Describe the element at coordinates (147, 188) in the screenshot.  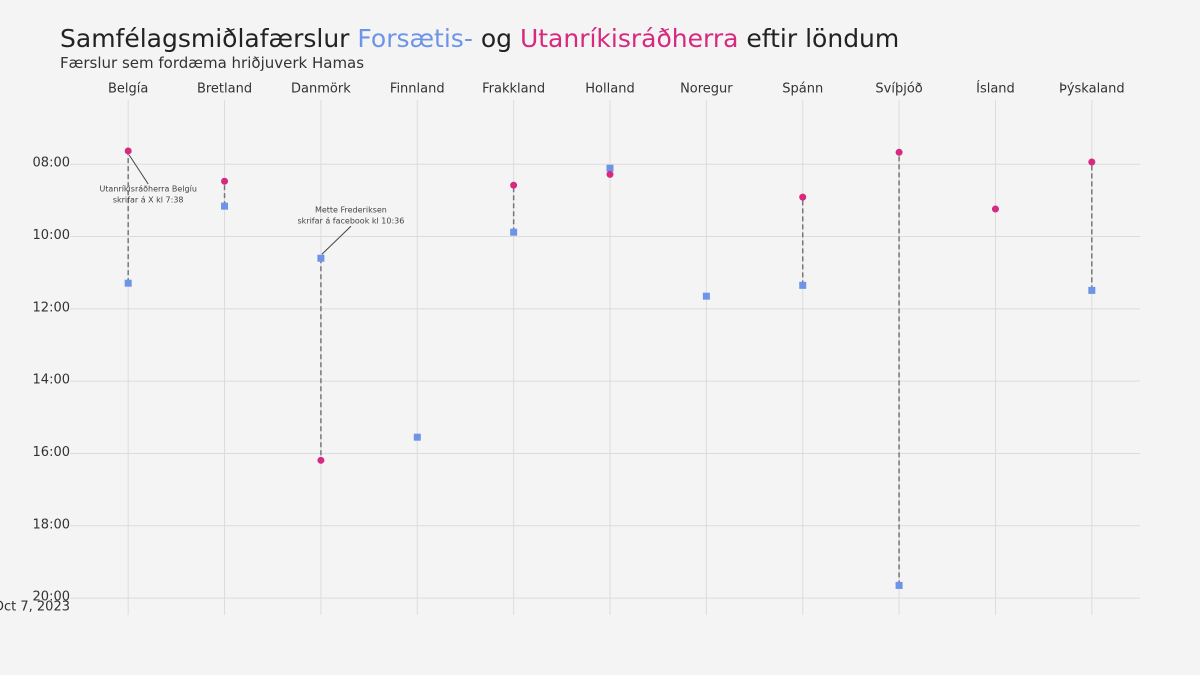
I see `annotation-text: Utanríkisráðherra Belgíu` at that location.